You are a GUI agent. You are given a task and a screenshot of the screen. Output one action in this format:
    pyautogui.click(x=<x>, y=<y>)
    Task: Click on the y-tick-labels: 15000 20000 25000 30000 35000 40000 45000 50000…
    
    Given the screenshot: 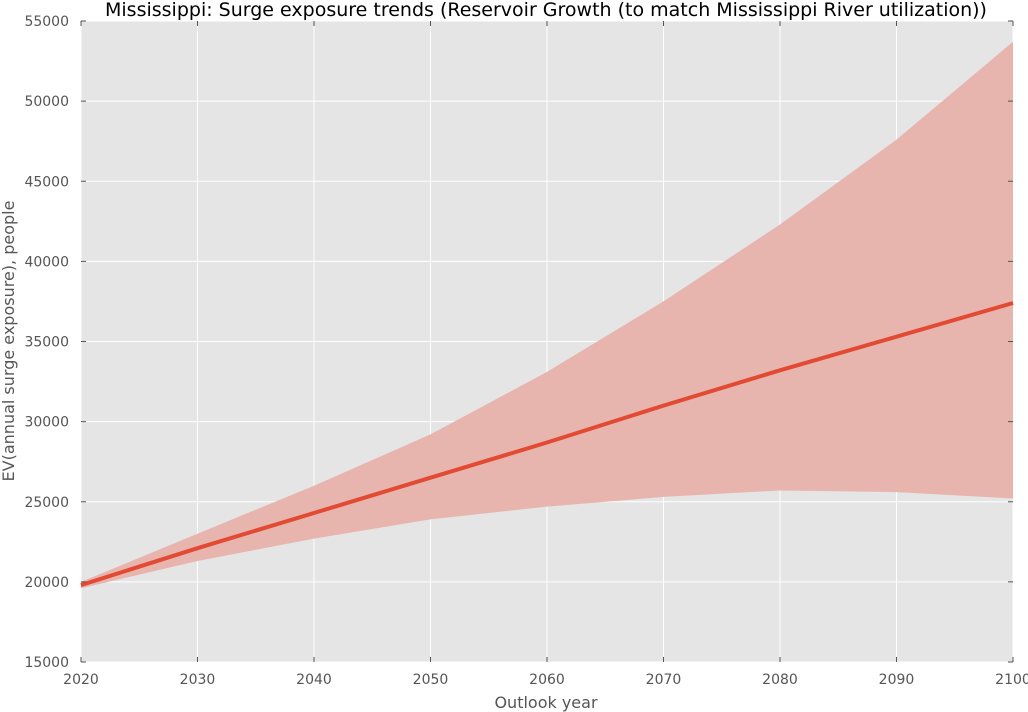 What is the action you would take?
    pyautogui.click(x=46, y=342)
    